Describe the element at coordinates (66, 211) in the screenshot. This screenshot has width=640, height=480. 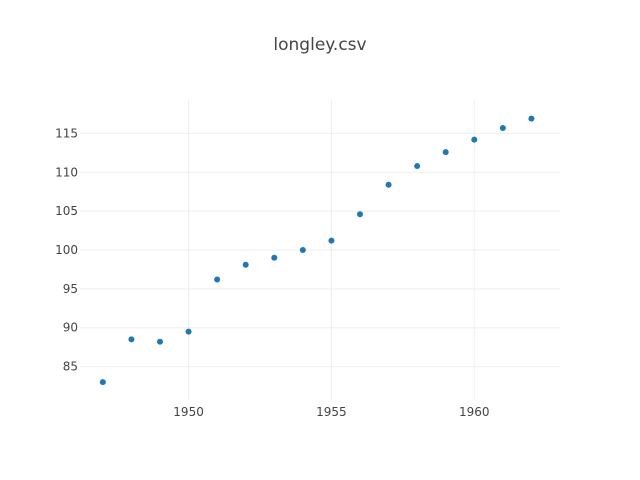
I see `y-tick-label: 105` at that location.